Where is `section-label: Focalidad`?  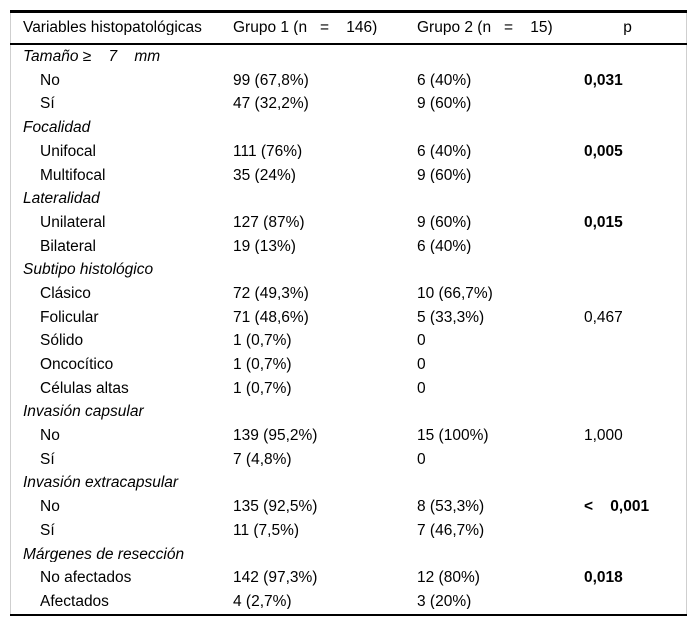
section-label: Focalidad is located at coordinates (57, 128).